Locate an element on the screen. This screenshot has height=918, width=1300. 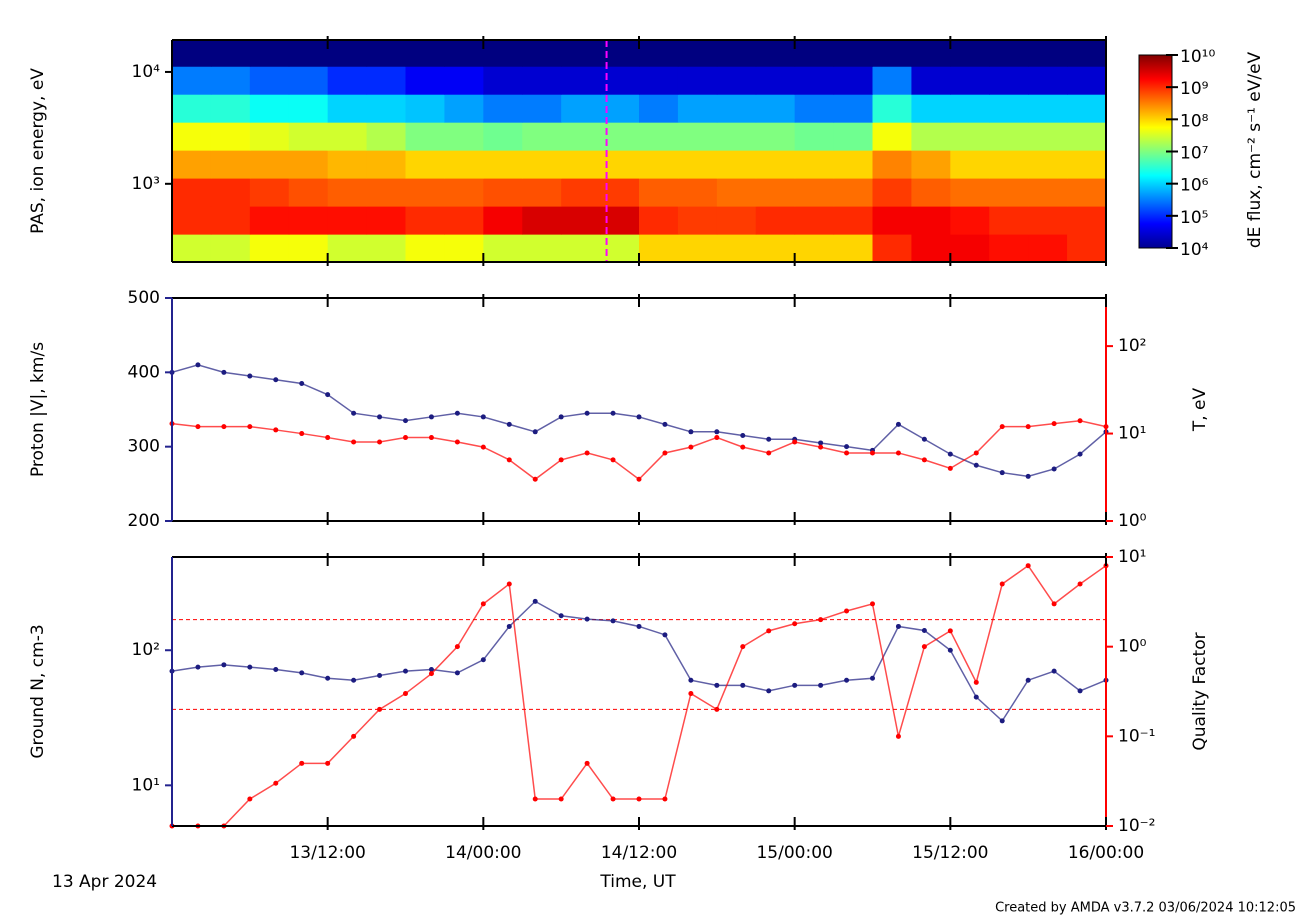
y-tick-label: 300 is located at coordinates (144, 447).